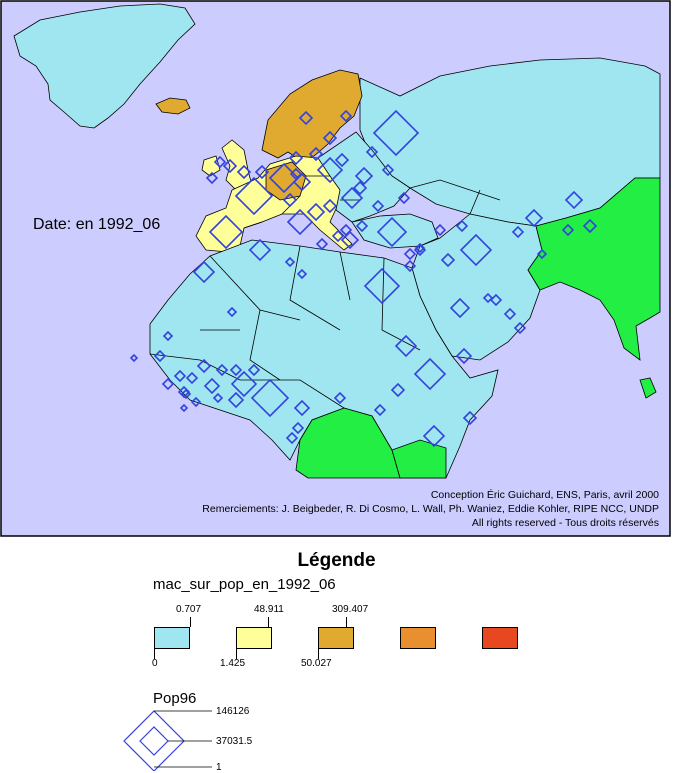 The width and height of the screenshot is (673, 773). I want to click on lower-bound-2: 1.425, so click(233, 663).